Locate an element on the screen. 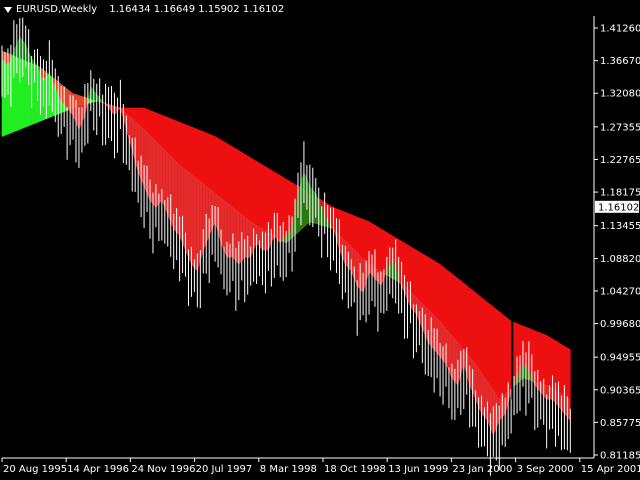 This screenshot has height=480, width=640. current-price-label: 1.16102 is located at coordinates (618, 207).